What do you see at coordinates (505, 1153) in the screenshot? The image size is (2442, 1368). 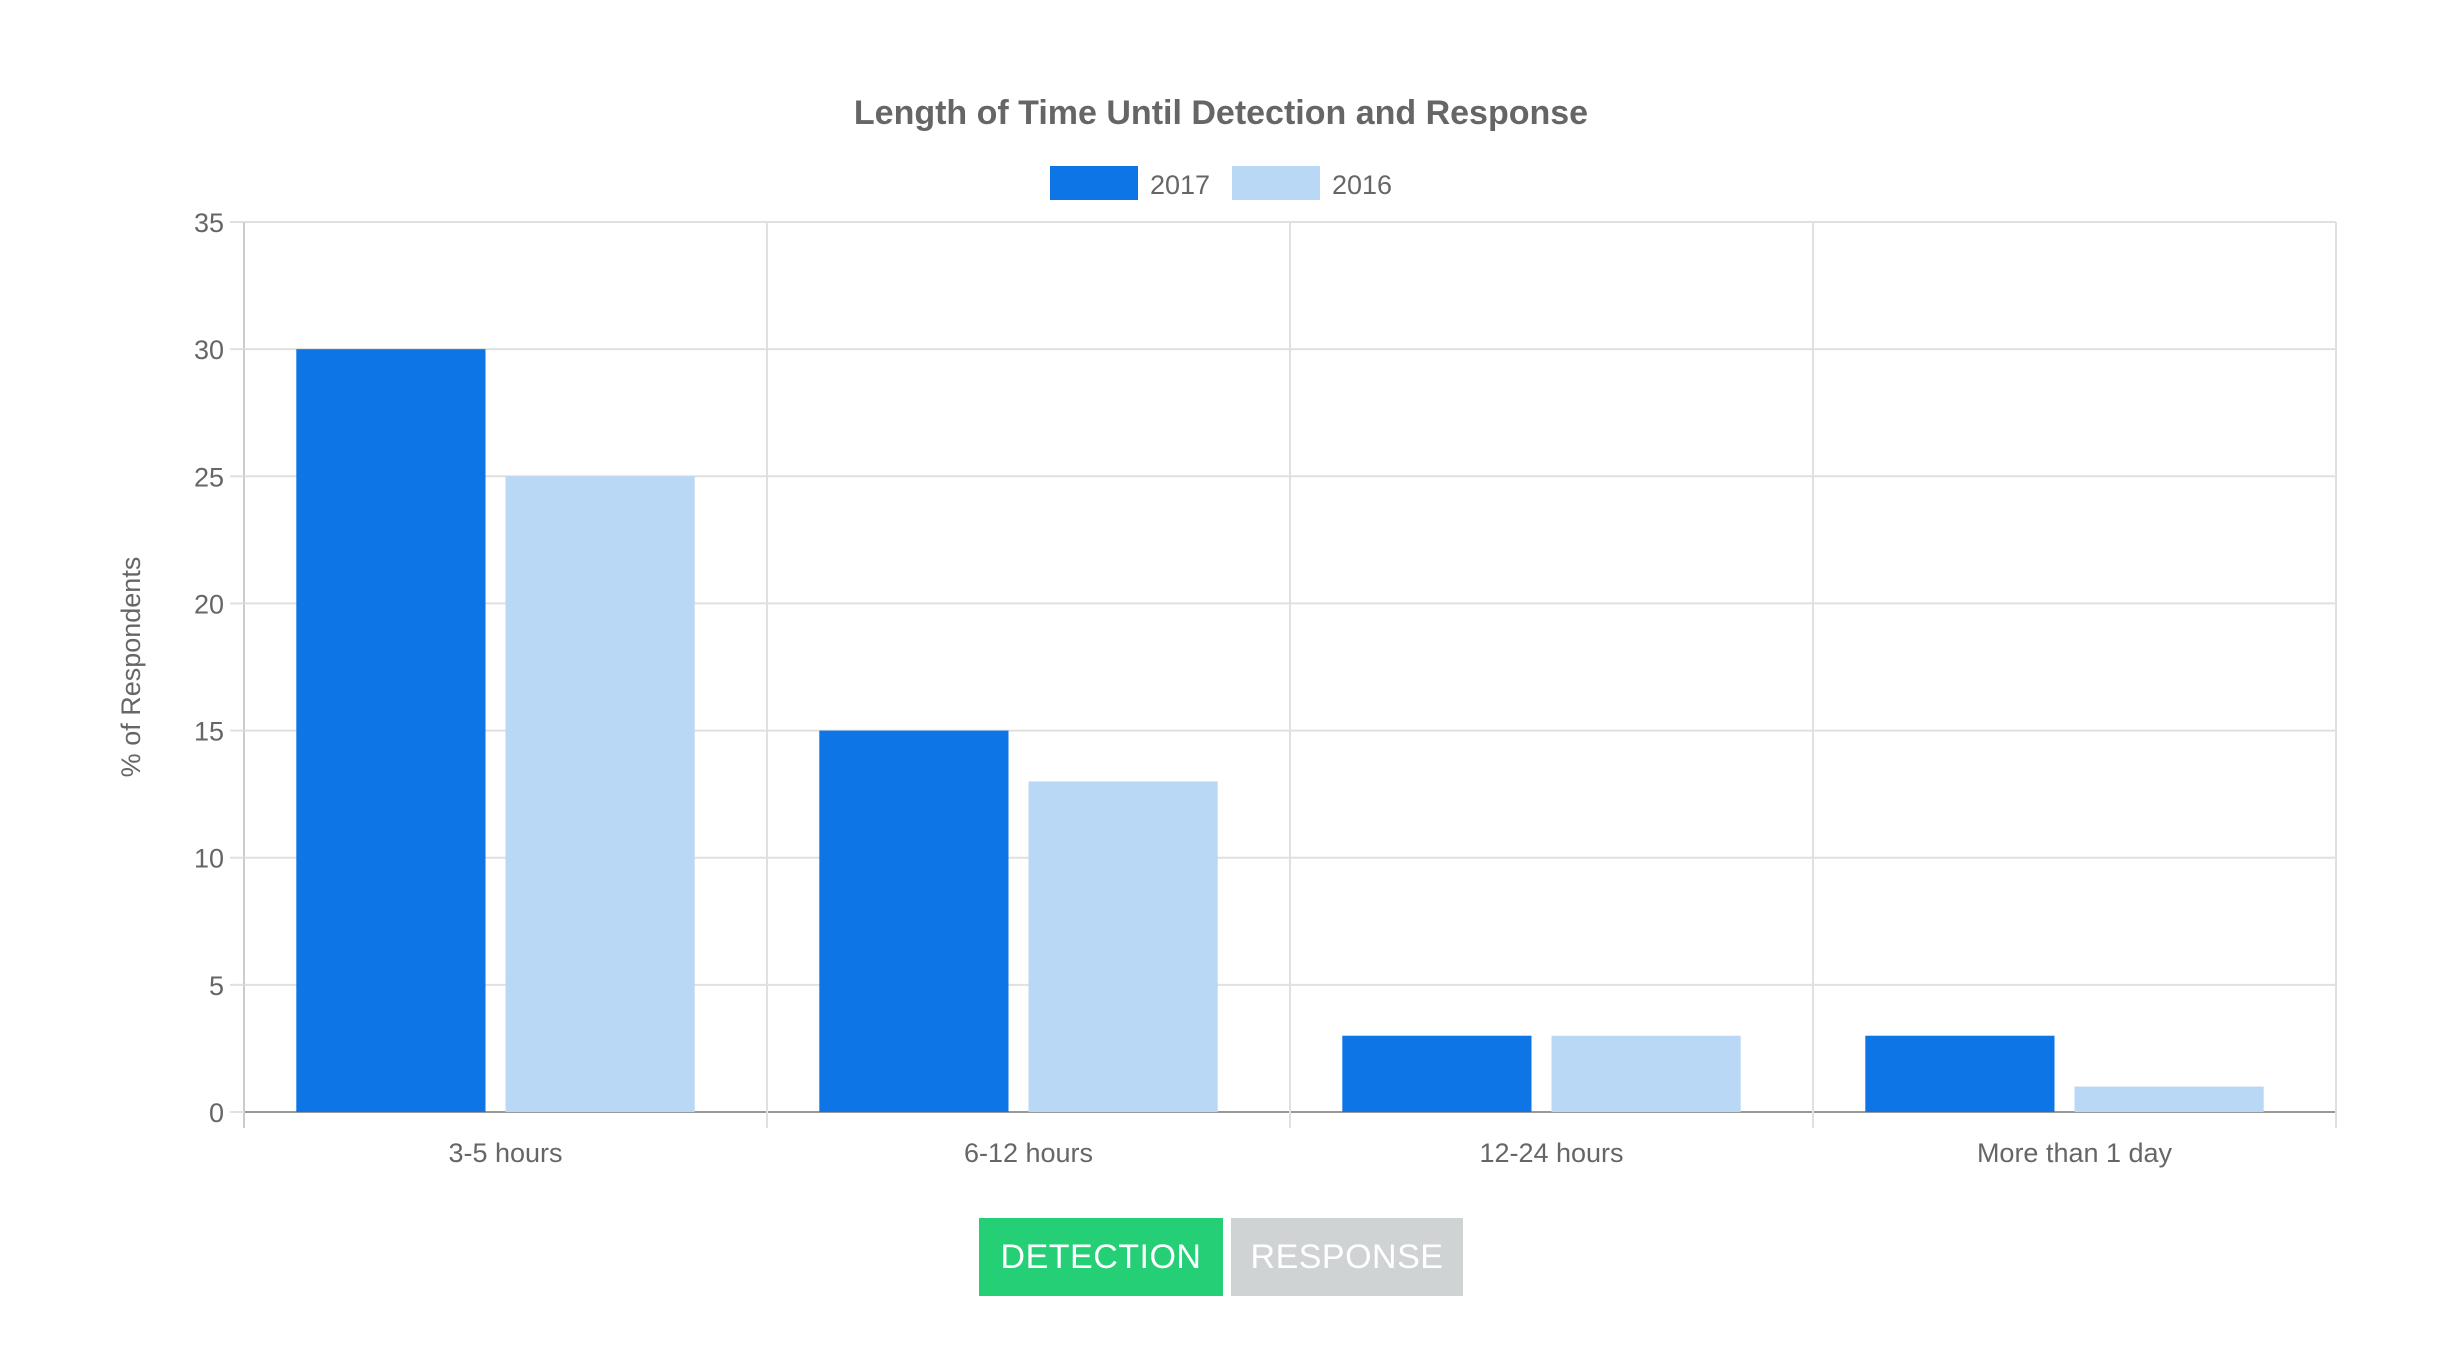 I see `x-tick-label: 3-5 hours` at bounding box center [505, 1153].